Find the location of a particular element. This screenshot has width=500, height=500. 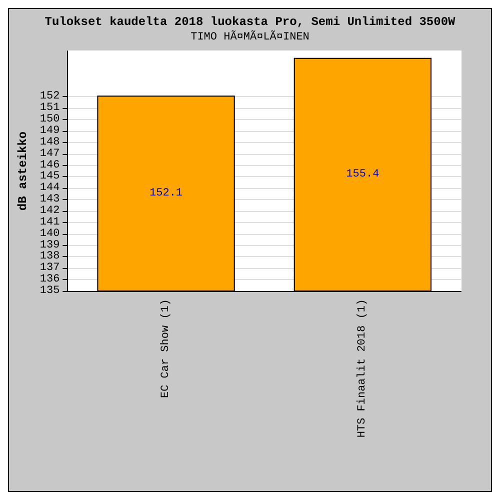

y-tick-label: 138 is located at coordinates (50, 256).